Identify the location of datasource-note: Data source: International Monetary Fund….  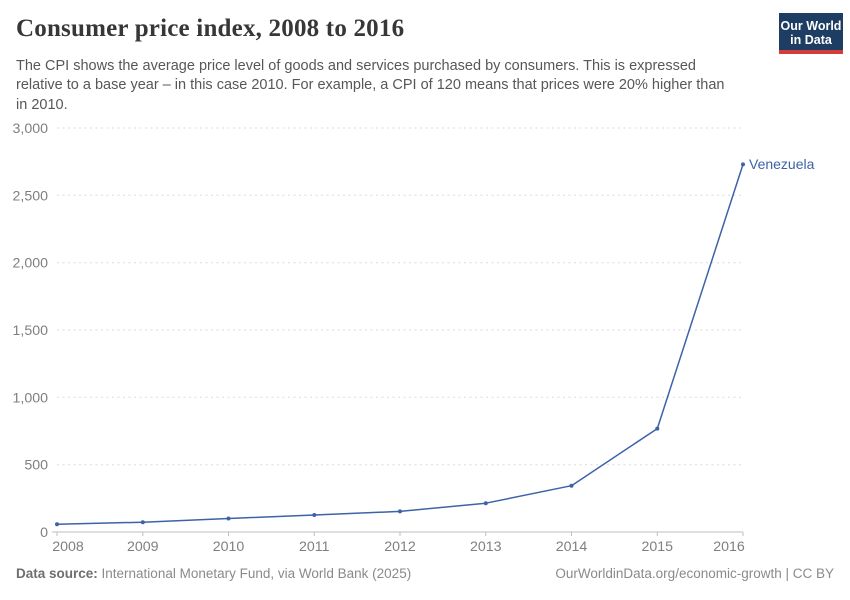
(213, 573).